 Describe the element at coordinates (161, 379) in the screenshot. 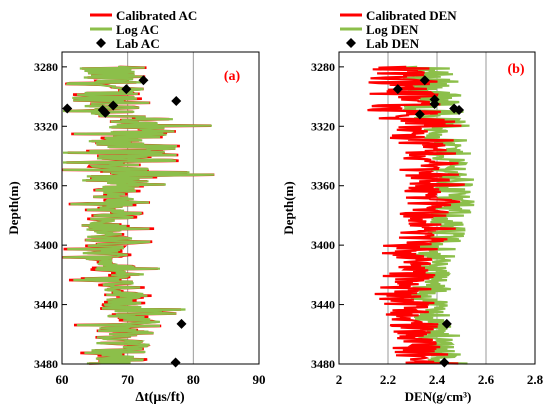

I see `panel-a-x-ticks: 60 70 80 90` at that location.